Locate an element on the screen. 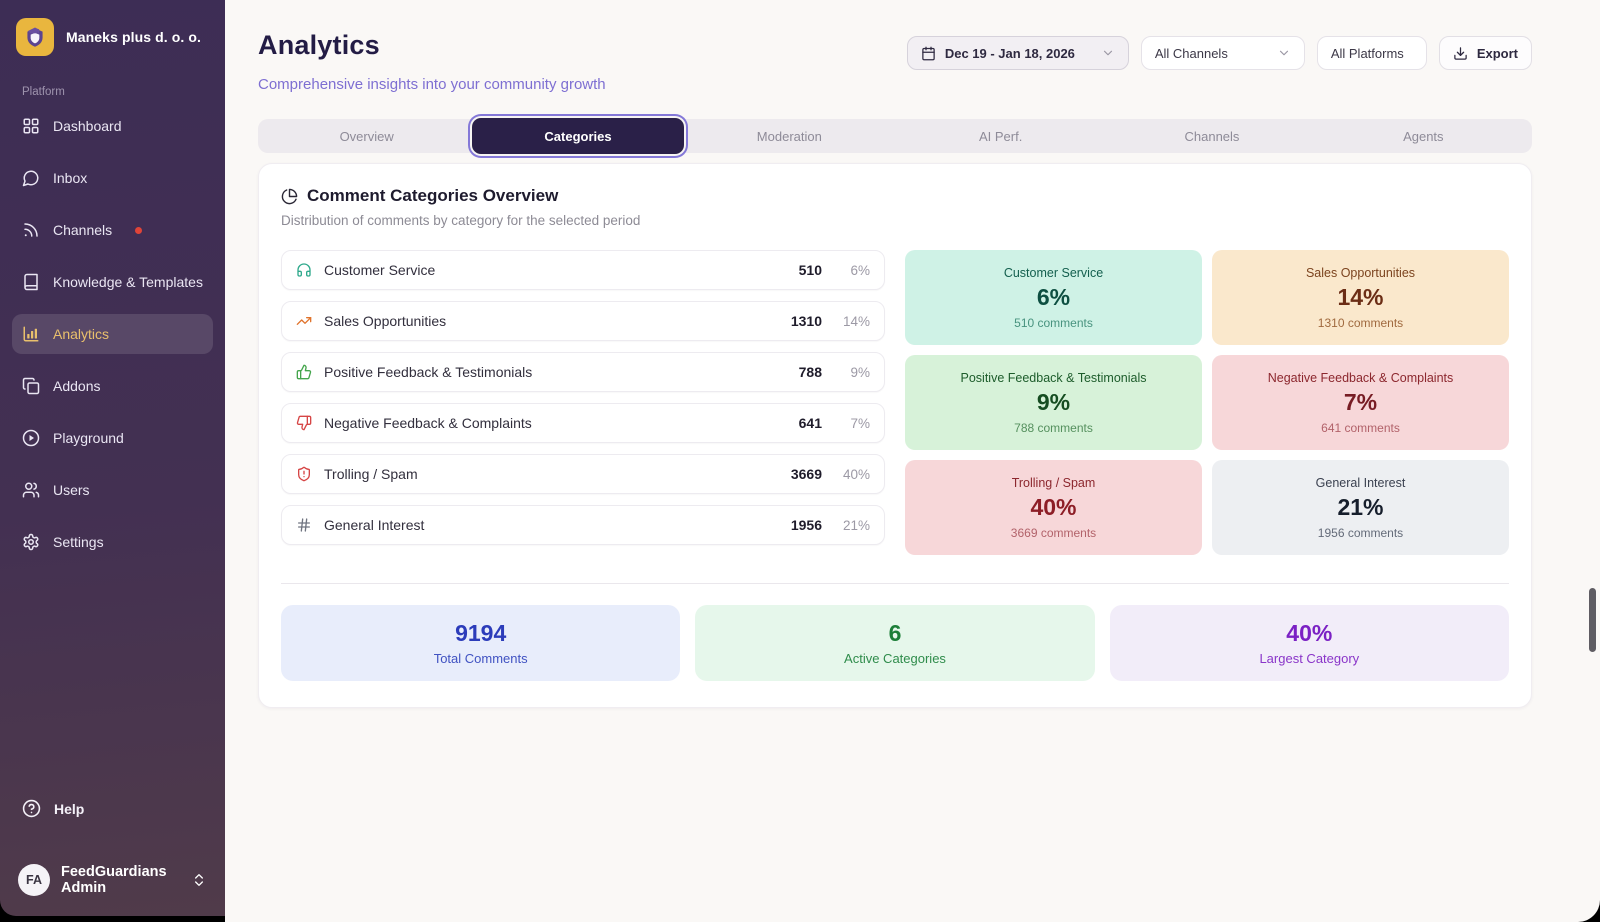 This screenshot has height=922, width=1600. tile-title: Customer Service is located at coordinates (1053, 272).